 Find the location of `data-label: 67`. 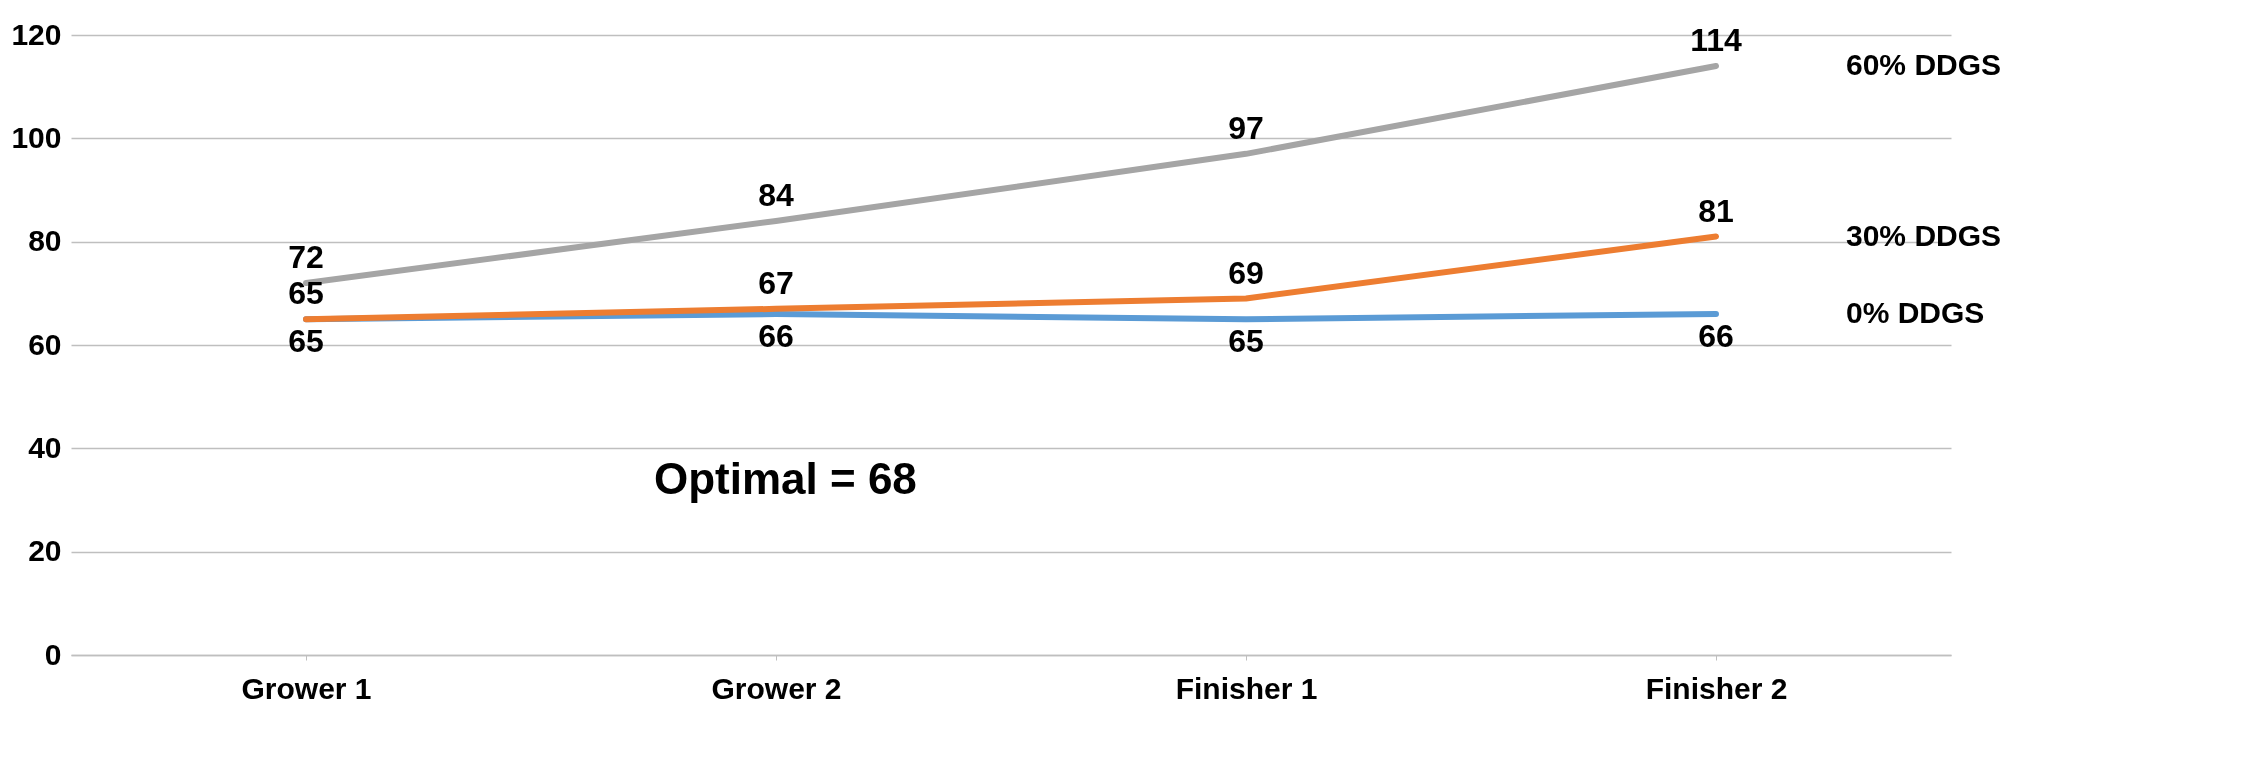

data-label: 67 is located at coordinates (776, 282).